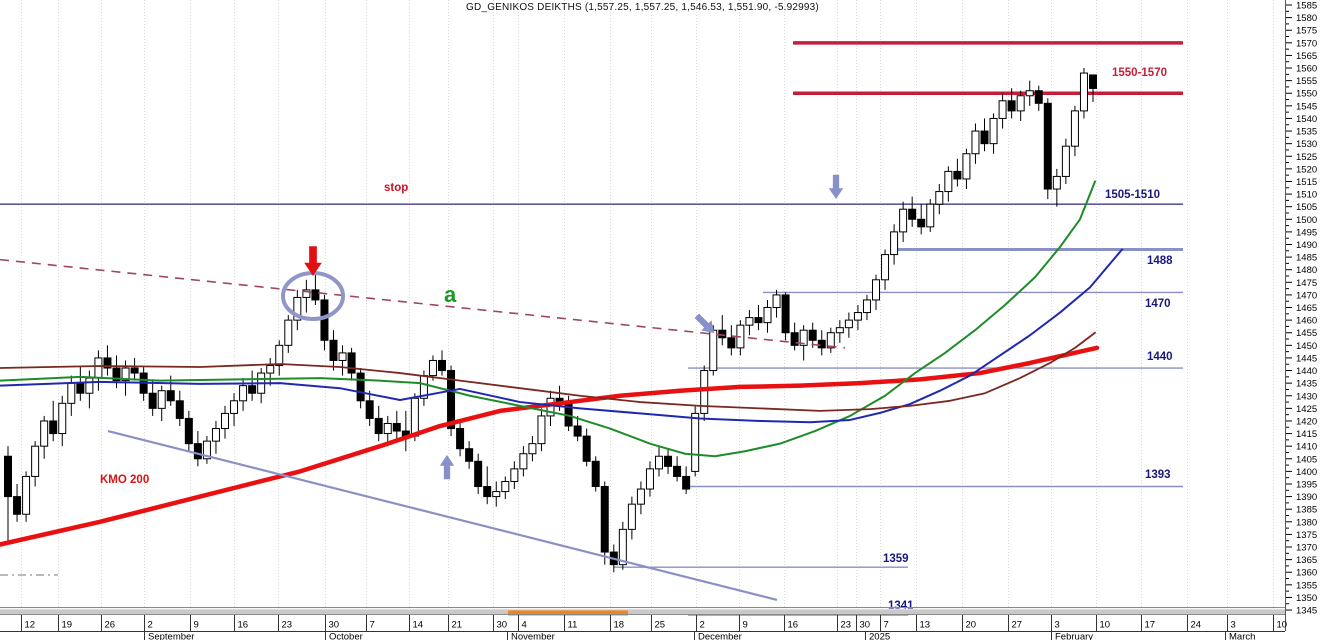  What do you see at coordinates (548, 371) in the screenshot?
I see `ma-line-ma-dark-red` at bounding box center [548, 371].